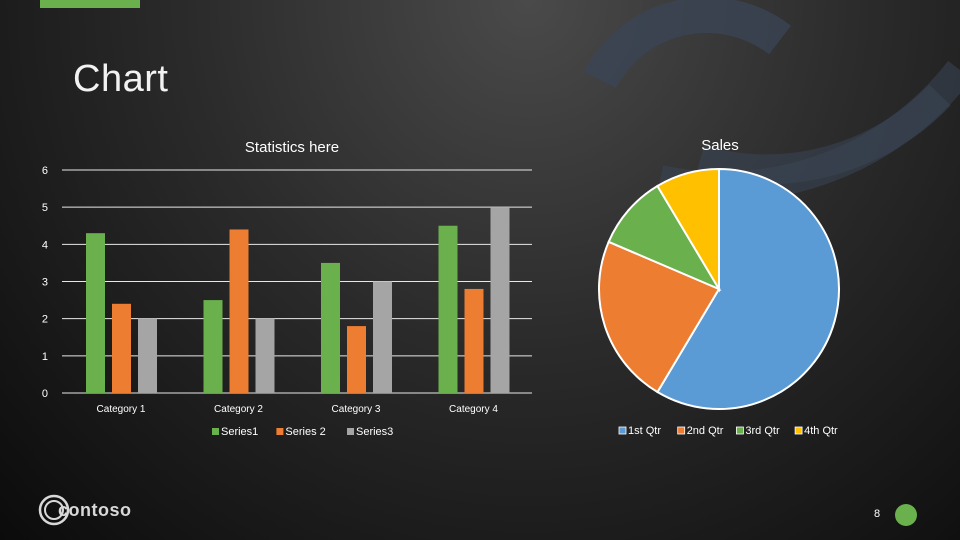  Describe the element at coordinates (45, 320) in the screenshot. I see `y-tick-label: 2` at that location.